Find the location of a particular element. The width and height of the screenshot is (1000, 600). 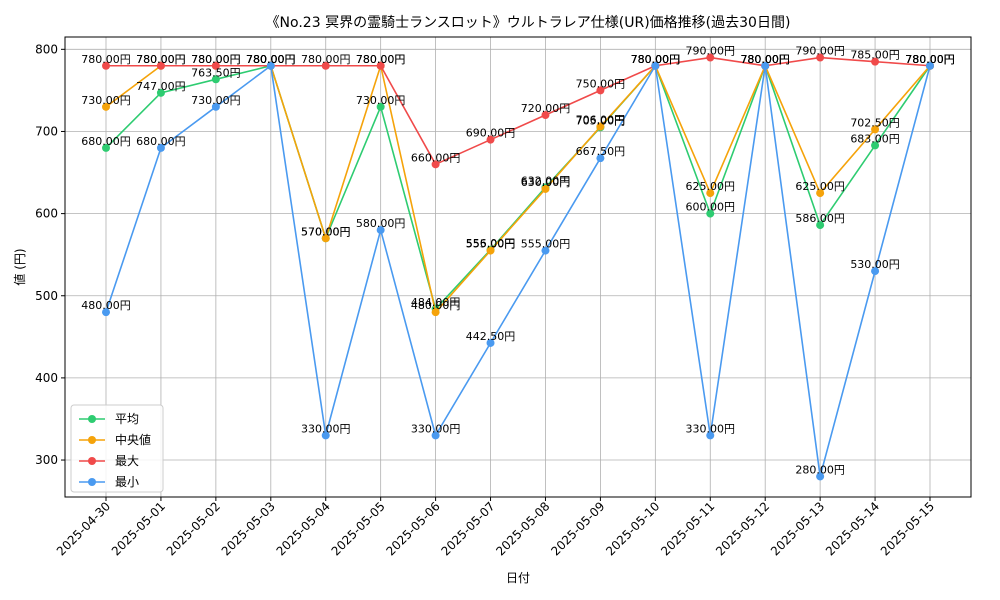

data-label: 680.00円 is located at coordinates (106, 141).